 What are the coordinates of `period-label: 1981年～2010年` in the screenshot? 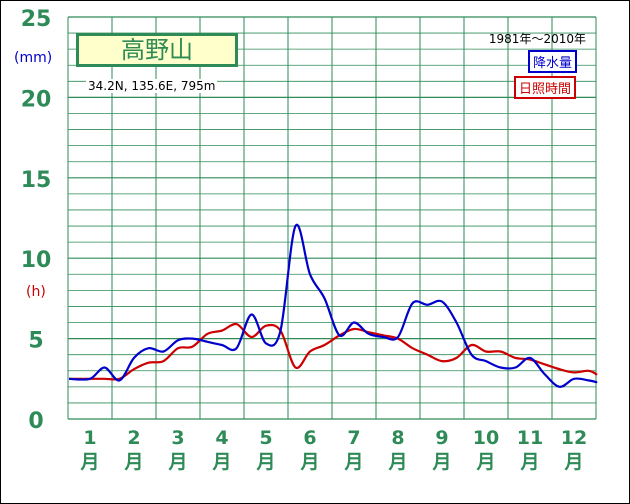 It's located at (537, 39).